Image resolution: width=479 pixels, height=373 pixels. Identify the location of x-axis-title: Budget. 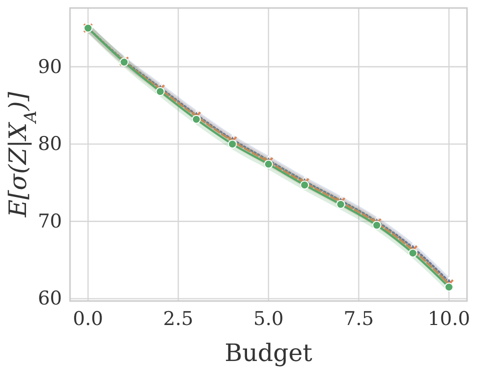
(268, 353).